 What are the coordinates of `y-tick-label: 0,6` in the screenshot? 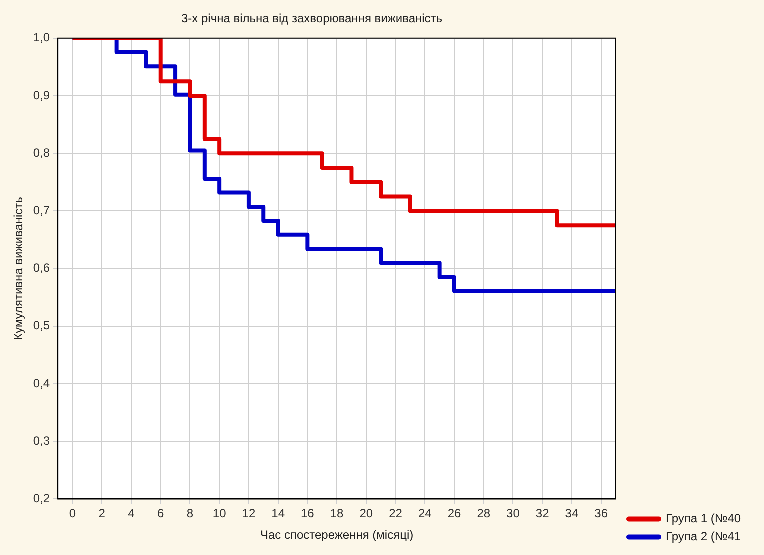 It's located at (41, 268).